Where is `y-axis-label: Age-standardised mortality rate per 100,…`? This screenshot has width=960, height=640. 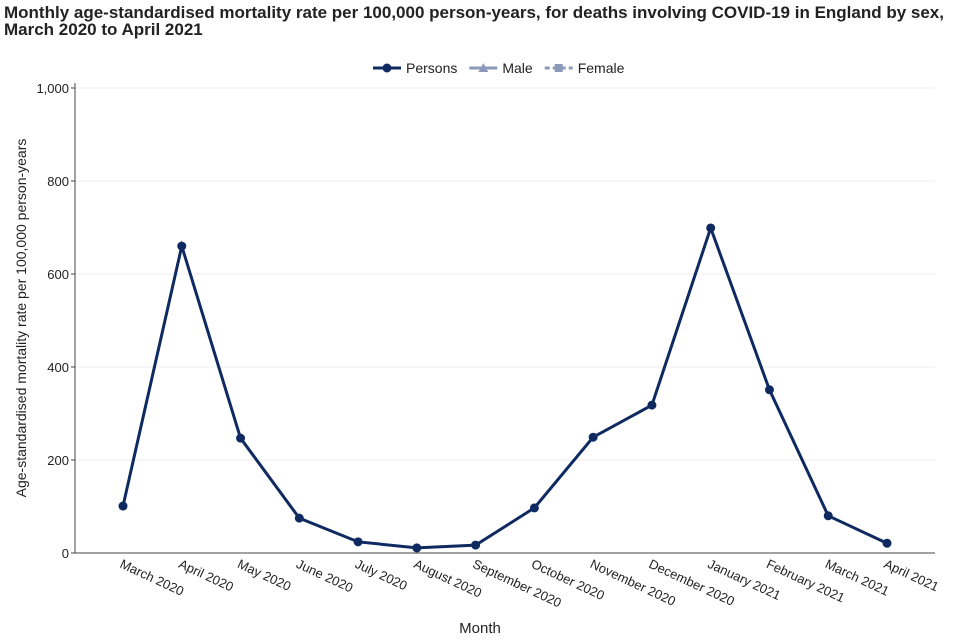
y-axis-label: Age-standardised mortality rate per 100,… is located at coordinates (21, 318).